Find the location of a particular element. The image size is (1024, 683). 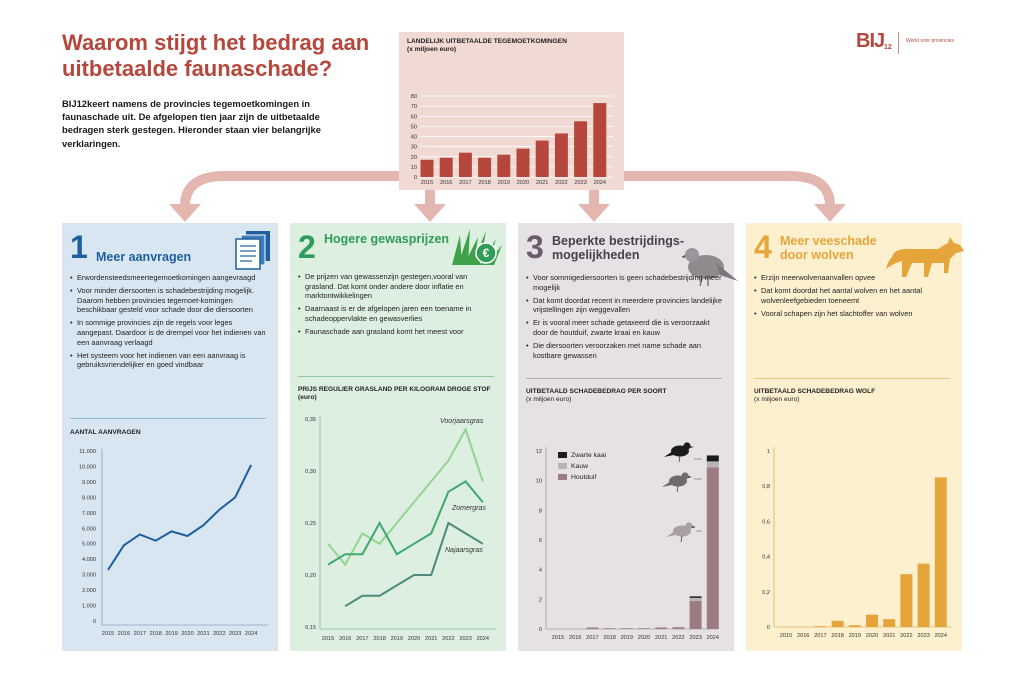

panel-title: Meer veeschade door wolven is located at coordinates (828, 248).